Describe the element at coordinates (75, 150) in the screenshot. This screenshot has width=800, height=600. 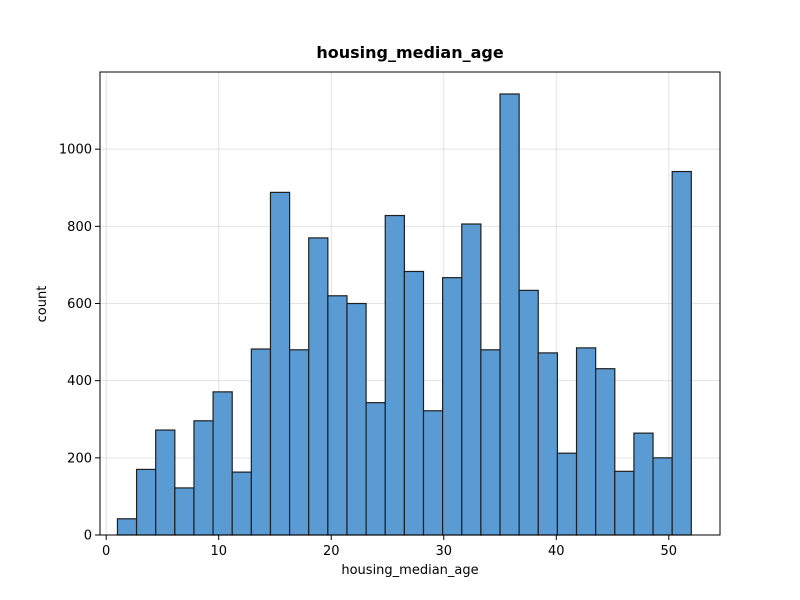
I see `y-tick-label: 1000` at that location.